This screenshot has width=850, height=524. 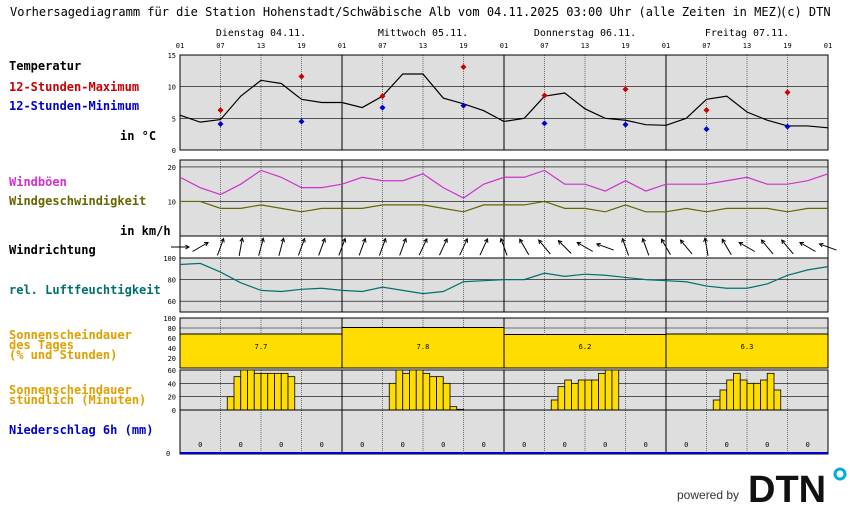 What do you see at coordinates (497, 433) in the screenshot?
I see `precipitation-panel: 0 0 0 0 0 0 0 0 0 0 0 0 0 0 0 0 0` at bounding box center [497, 433].